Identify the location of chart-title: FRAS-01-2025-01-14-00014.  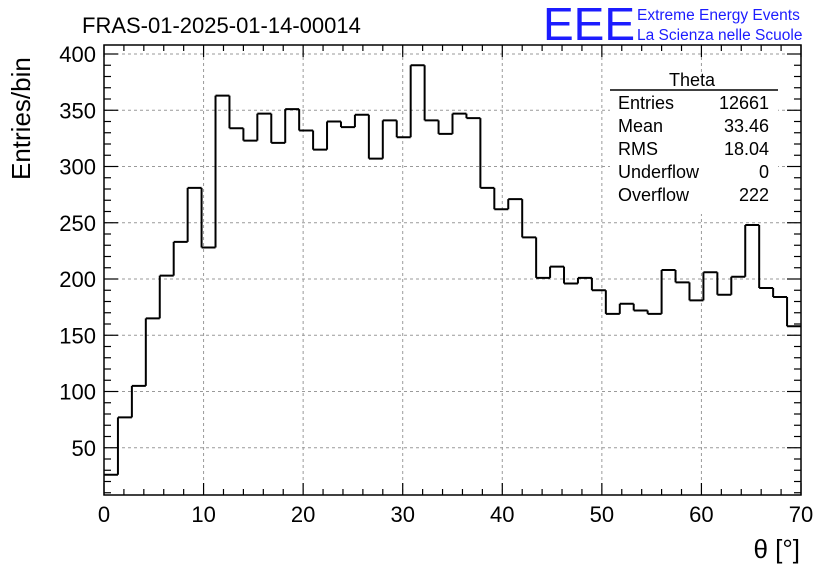
(221, 25).